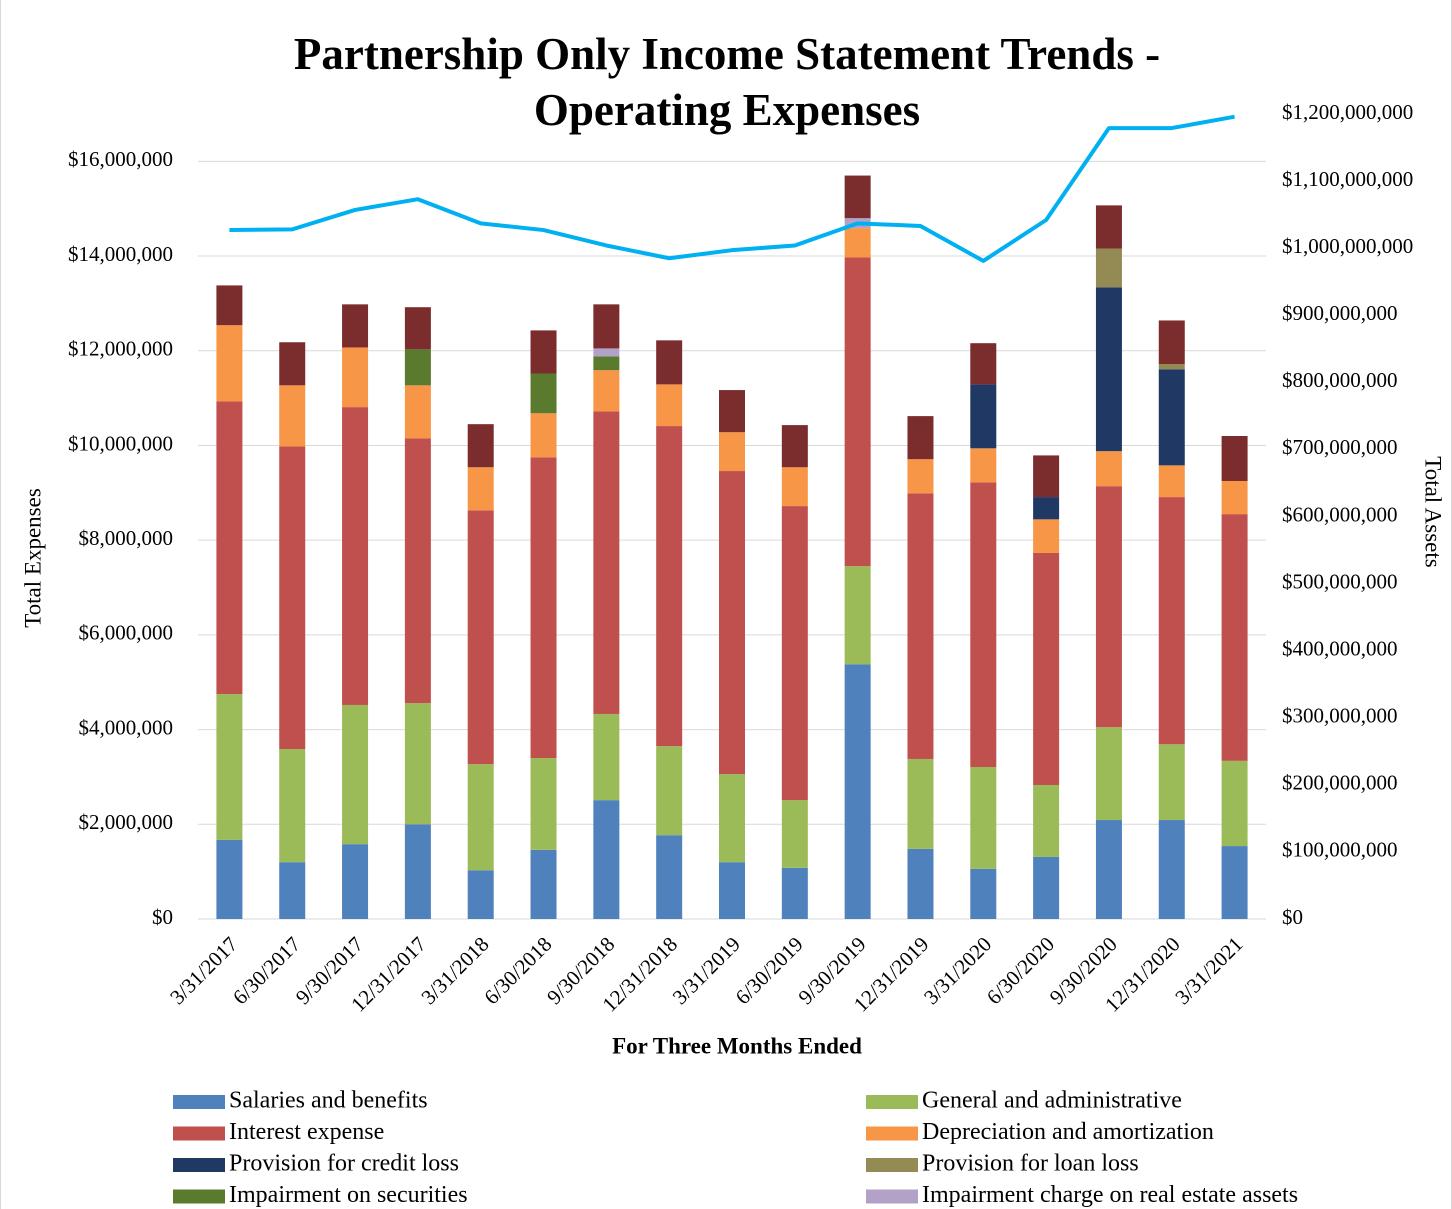 The height and width of the screenshot is (1209, 1452). Describe the element at coordinates (454, 970) in the screenshot. I see `x-tick-label: 3/31/2018` at that location.